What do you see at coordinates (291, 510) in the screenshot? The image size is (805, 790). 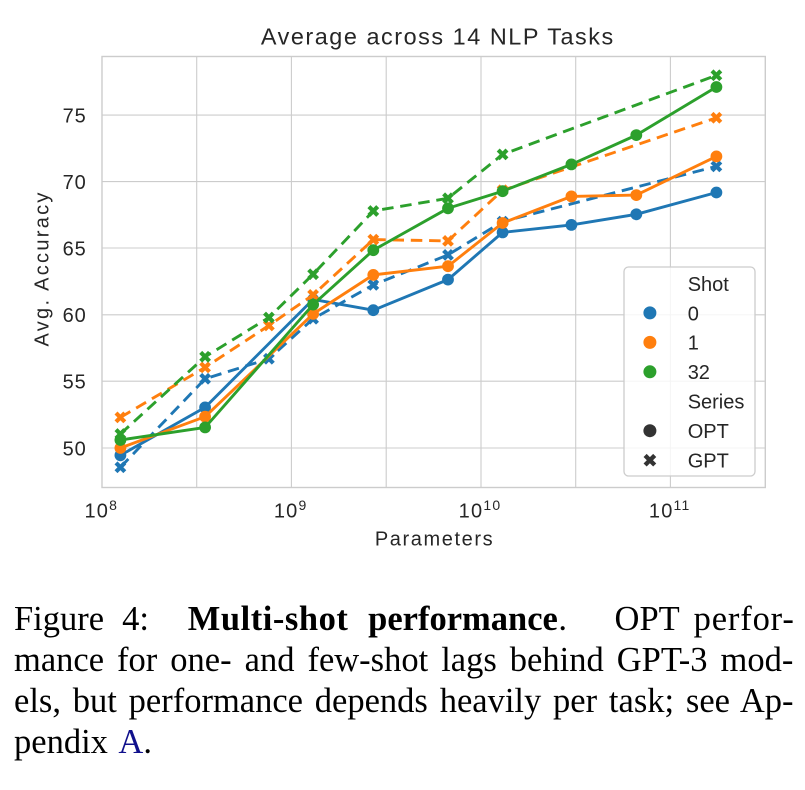 I see `svg-text: 10⁹` at bounding box center [291, 510].